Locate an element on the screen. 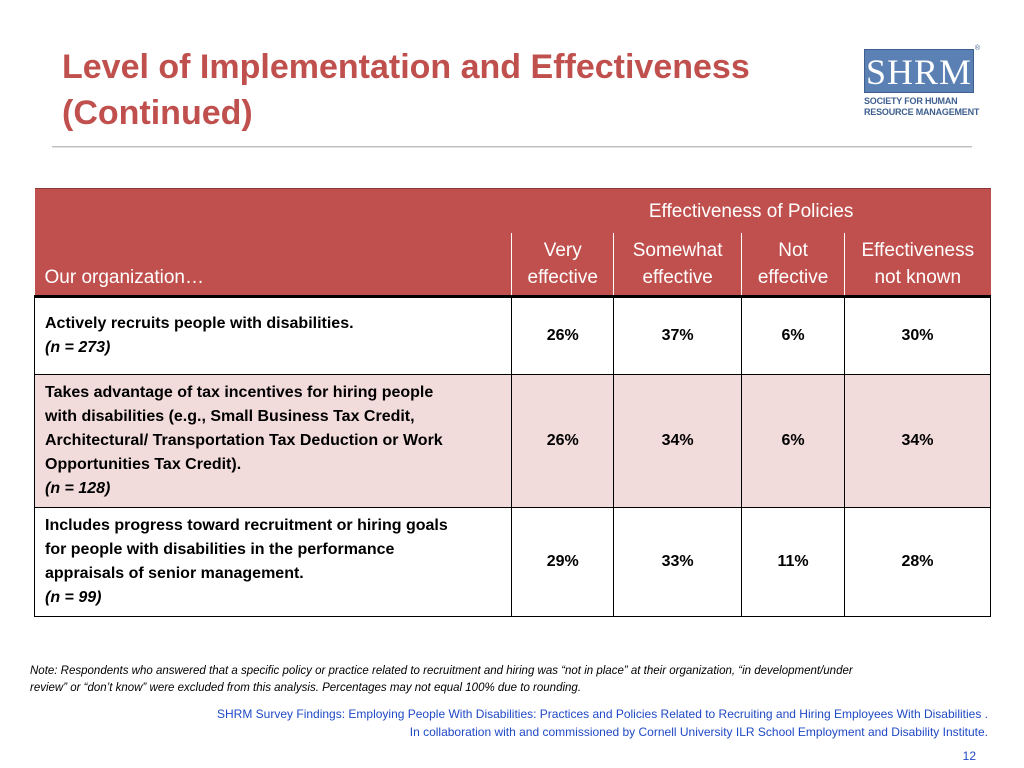  slide-title-line-2: (Continued) is located at coordinates (157, 113).